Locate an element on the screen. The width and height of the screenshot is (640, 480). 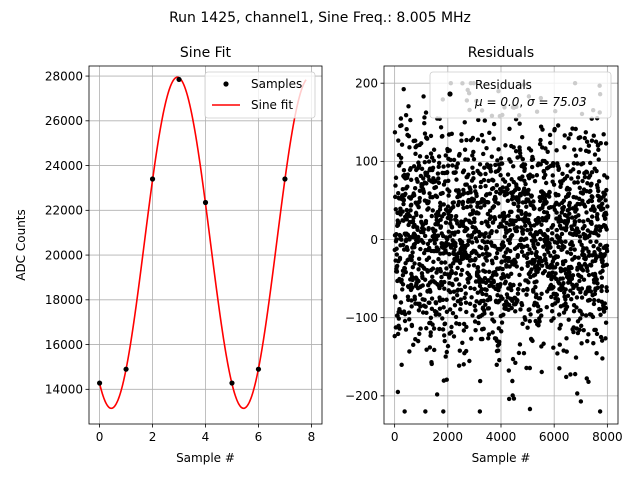
legend-mu: μ = 0.0 is located at coordinates (497, 102).